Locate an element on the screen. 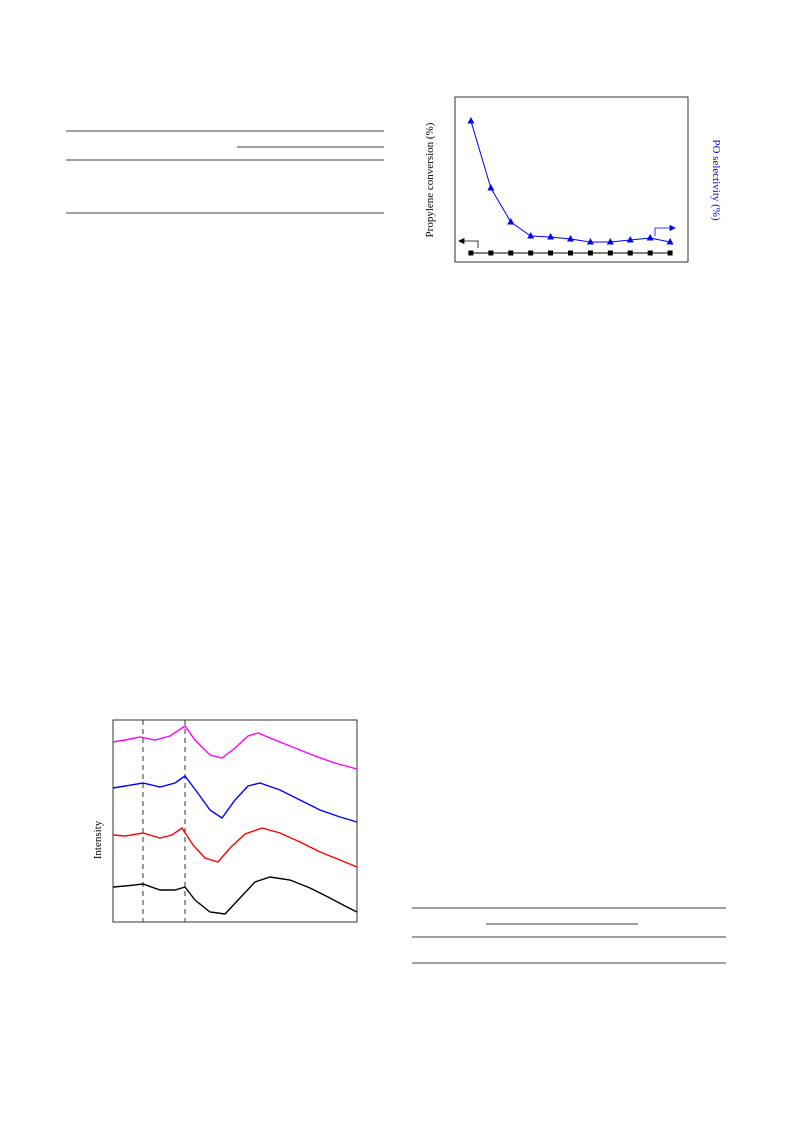 This screenshot has width=793, height=1123. y-axis-label: Intensity is located at coordinates (98, 839).